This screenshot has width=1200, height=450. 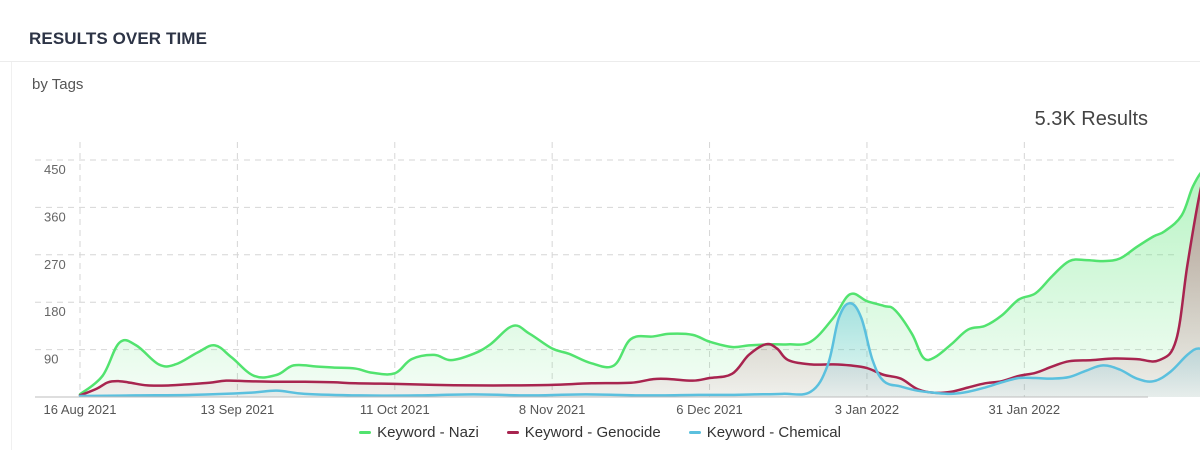 I want to click on x-tick-label: 6 Dec 2021, so click(x=709, y=409).